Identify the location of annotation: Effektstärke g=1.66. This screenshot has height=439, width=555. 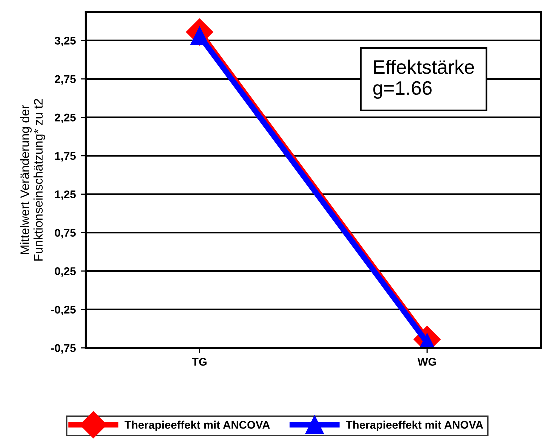
(424, 79).